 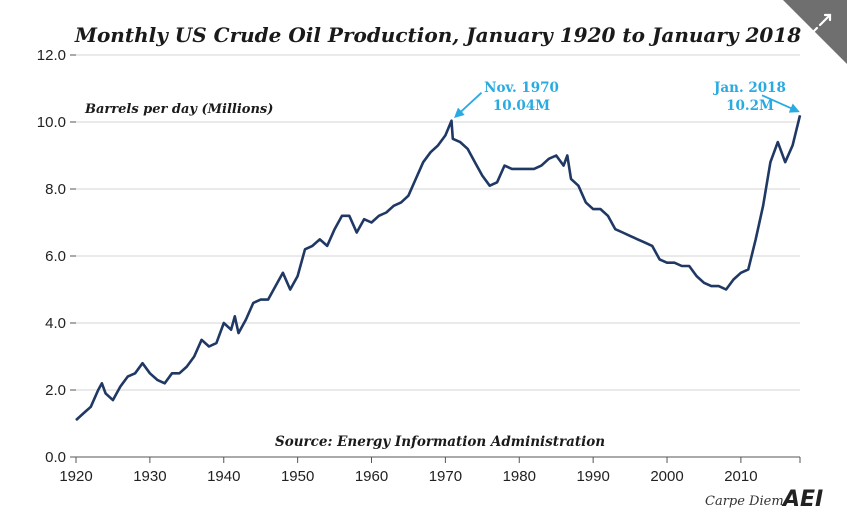 I want to click on y-tick-label: 12.0, so click(x=51, y=55).